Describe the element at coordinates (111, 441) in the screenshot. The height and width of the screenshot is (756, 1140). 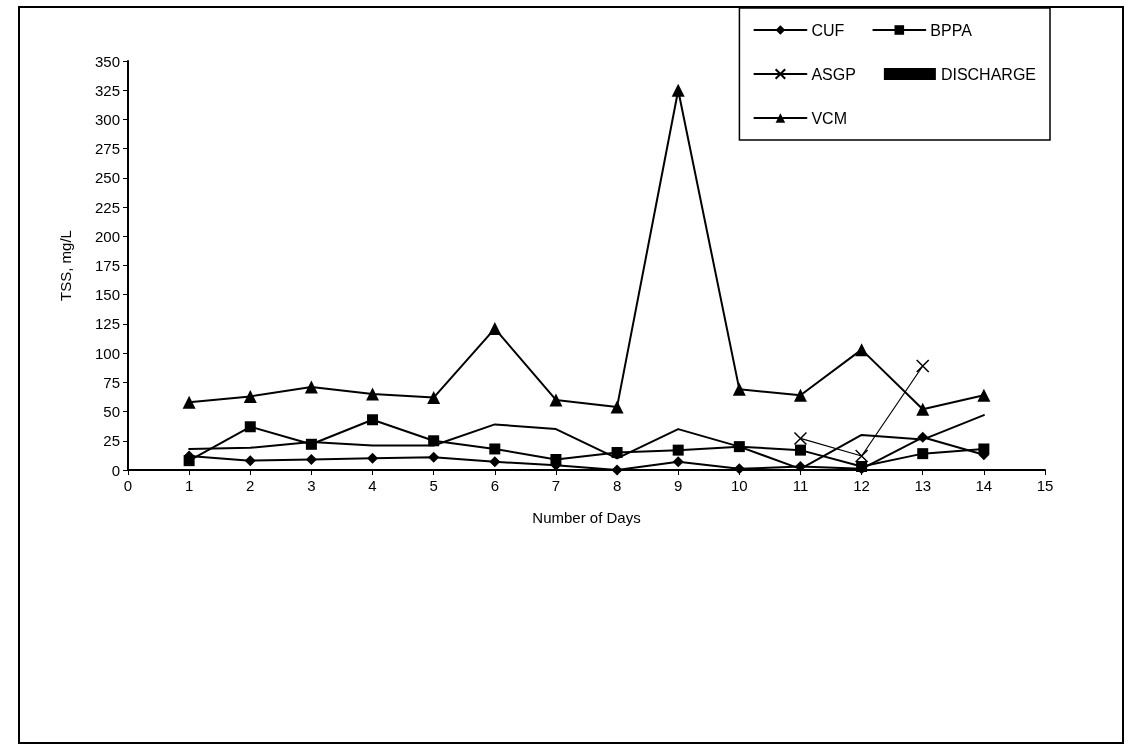
I see `y-tick-label: 25` at that location.